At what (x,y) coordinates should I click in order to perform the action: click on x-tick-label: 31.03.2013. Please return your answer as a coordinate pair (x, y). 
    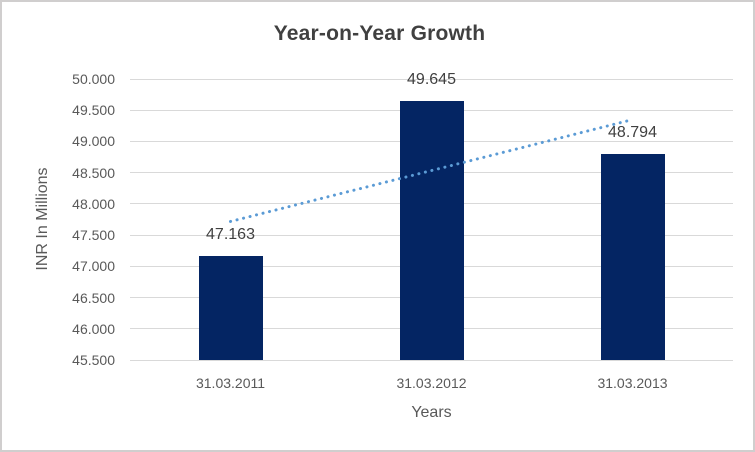
    Looking at the image, I should click on (632, 383).